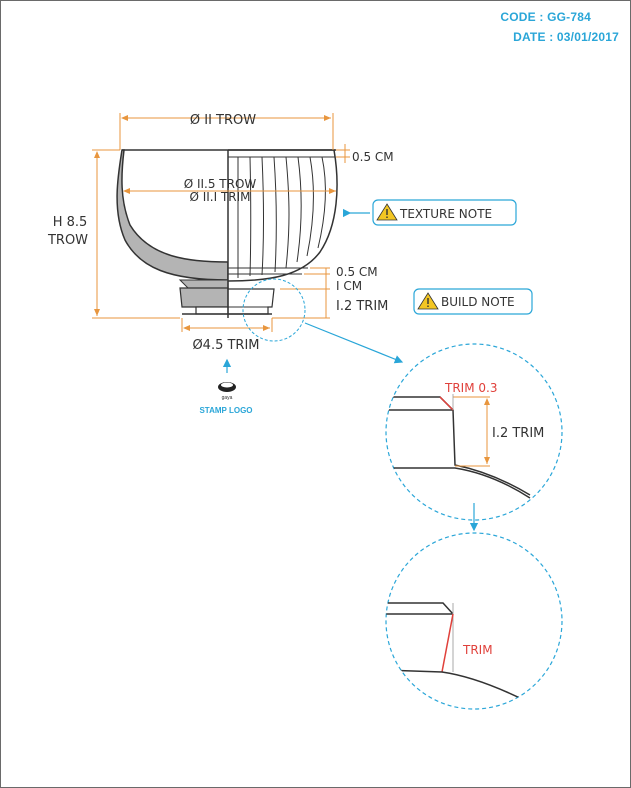 The height and width of the screenshot is (788, 631). I want to click on detail-view-2: TRIM, so click(474, 621).